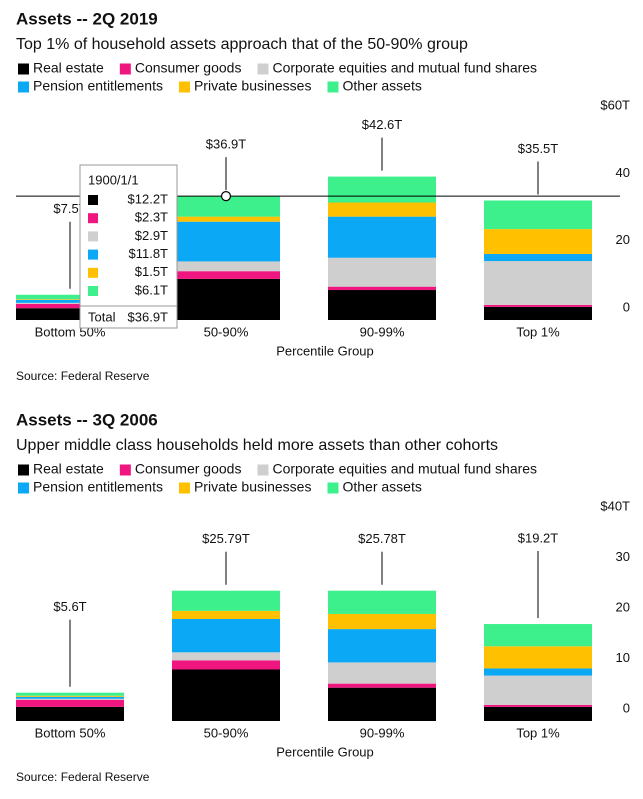 The height and width of the screenshot is (799, 643). Describe the element at coordinates (253, 86) in the screenshot. I see `legend-label: Private businesses` at that location.